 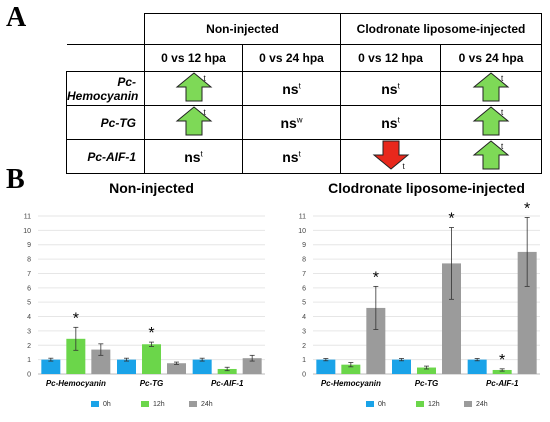 What do you see at coordinates (16, 17) in the screenshot?
I see `panel-a-label: A` at bounding box center [16, 17].